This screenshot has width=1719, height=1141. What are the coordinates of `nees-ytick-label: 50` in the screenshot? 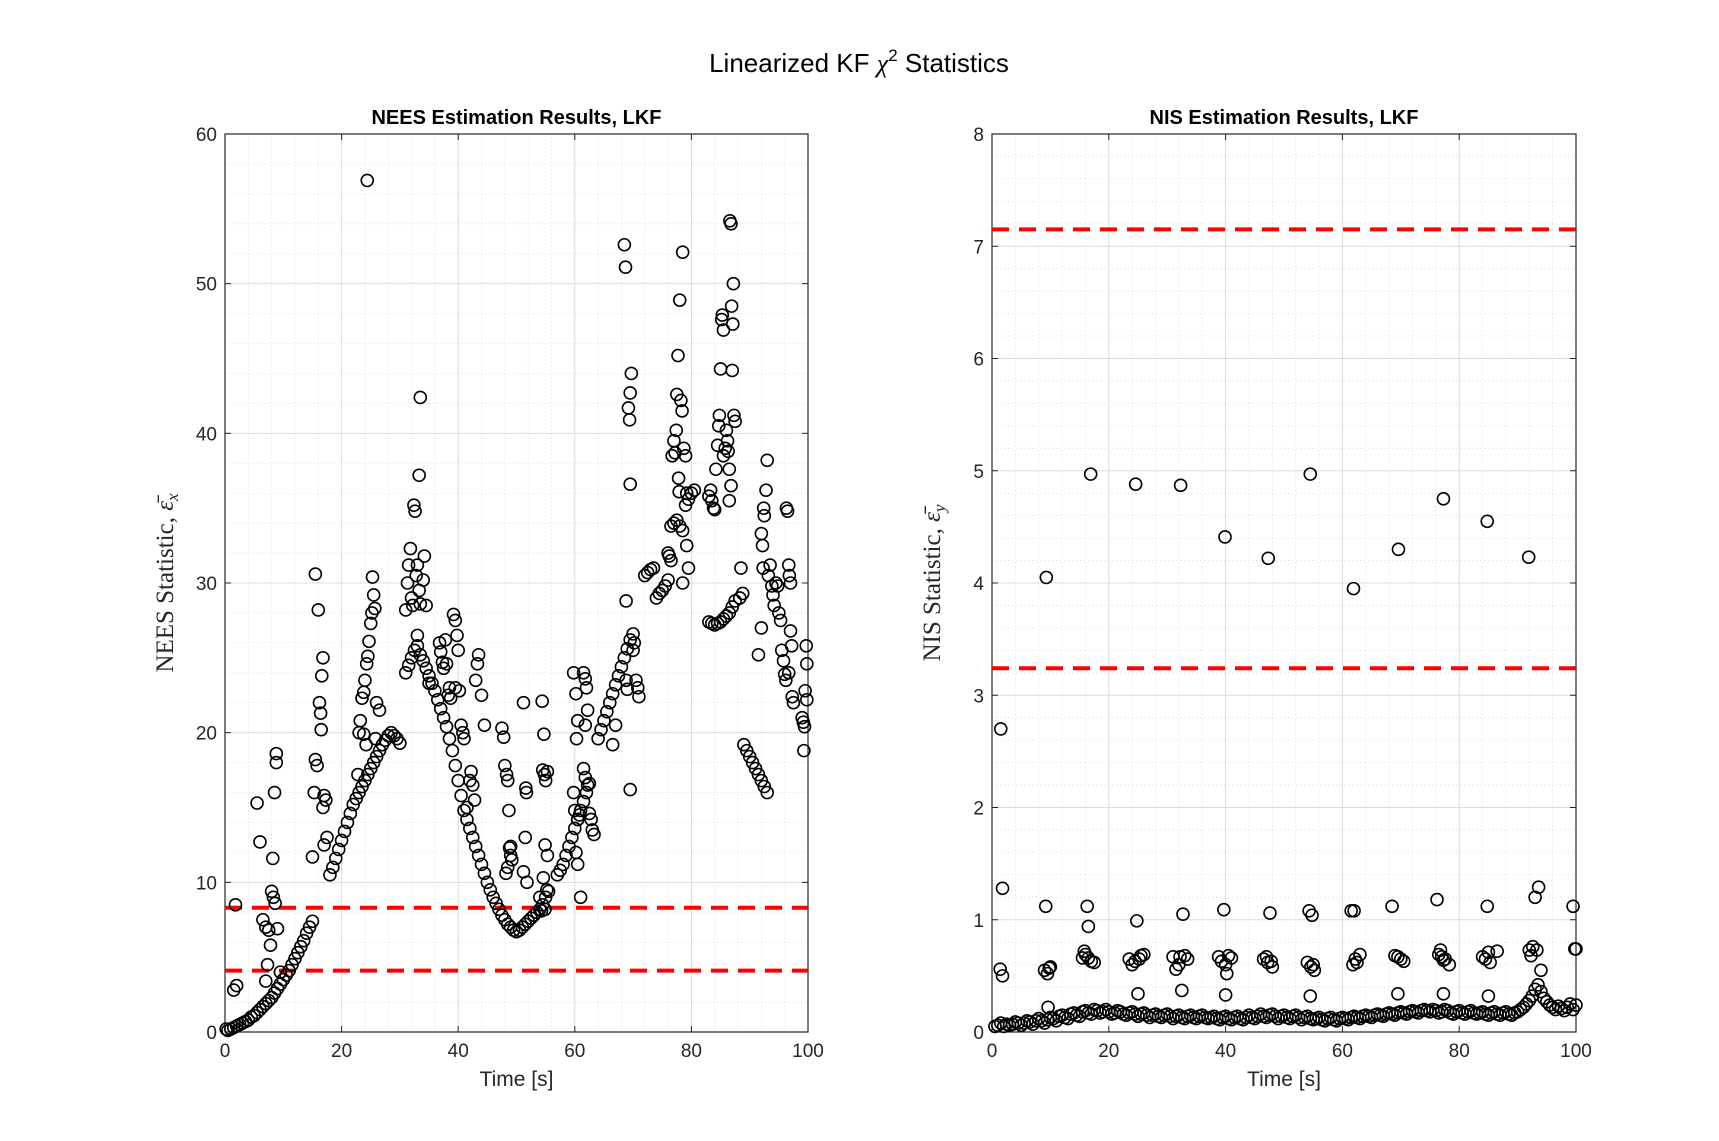 It's located at (206, 285).